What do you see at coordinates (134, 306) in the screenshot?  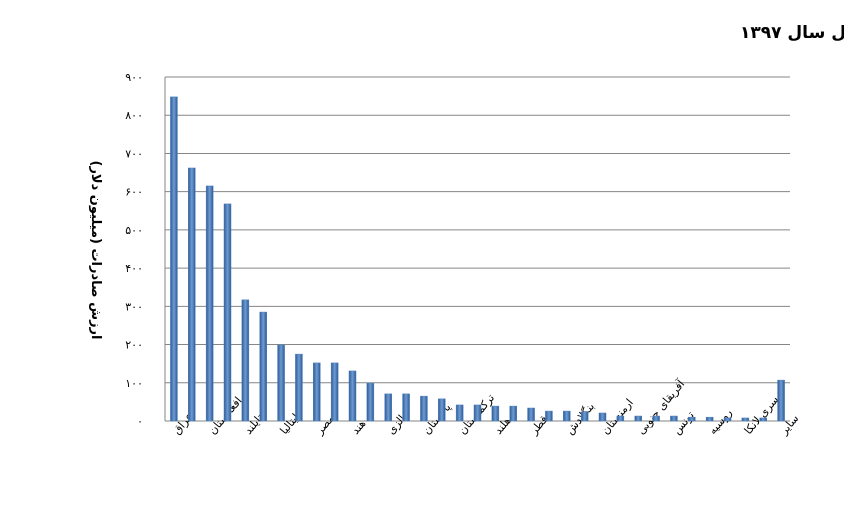 I see `y-tick-label: ۳۰۰` at bounding box center [134, 306].